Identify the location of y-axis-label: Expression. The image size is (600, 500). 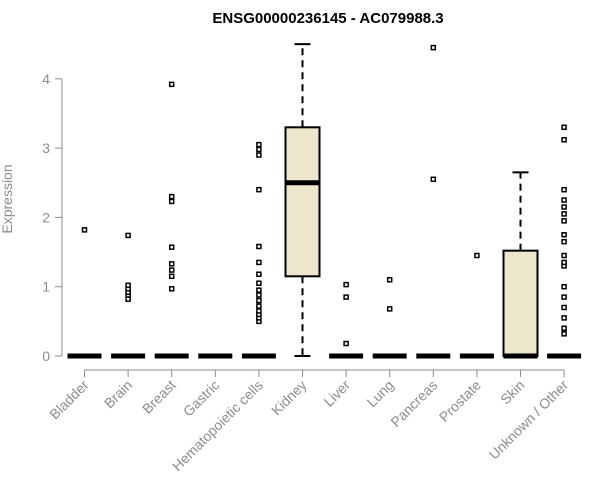
(7, 198).